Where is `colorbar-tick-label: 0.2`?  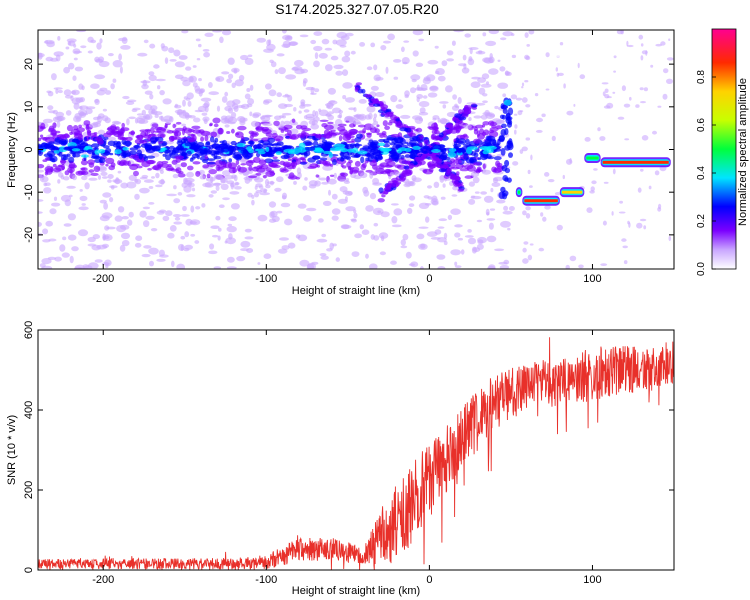
colorbar-tick-label: 0.2 is located at coordinates (701, 221).